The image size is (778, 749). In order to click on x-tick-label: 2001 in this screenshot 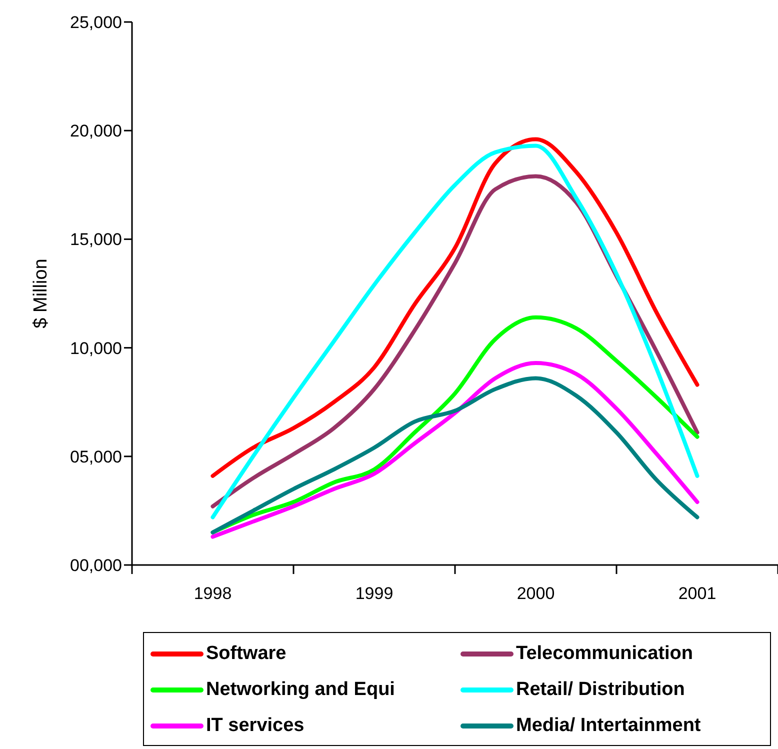, I will do `click(697, 593)`.